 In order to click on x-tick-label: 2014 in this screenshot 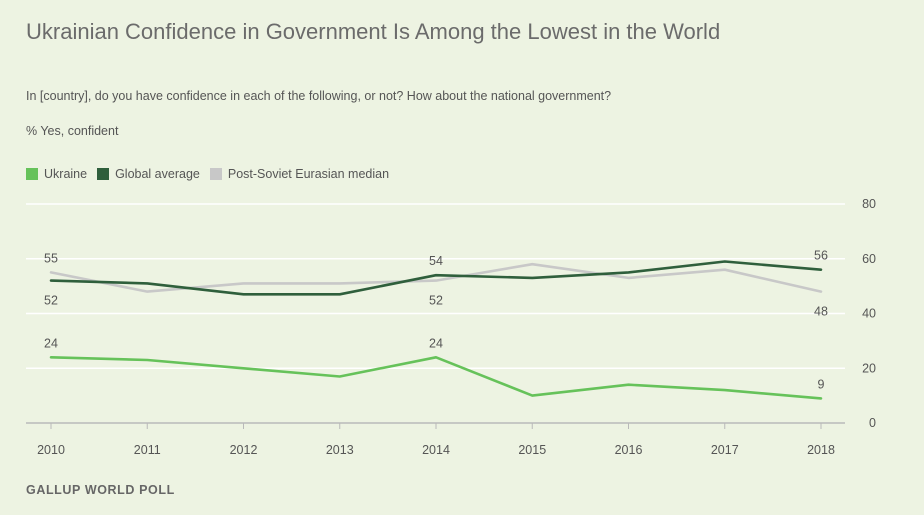, I will do `click(436, 450)`.